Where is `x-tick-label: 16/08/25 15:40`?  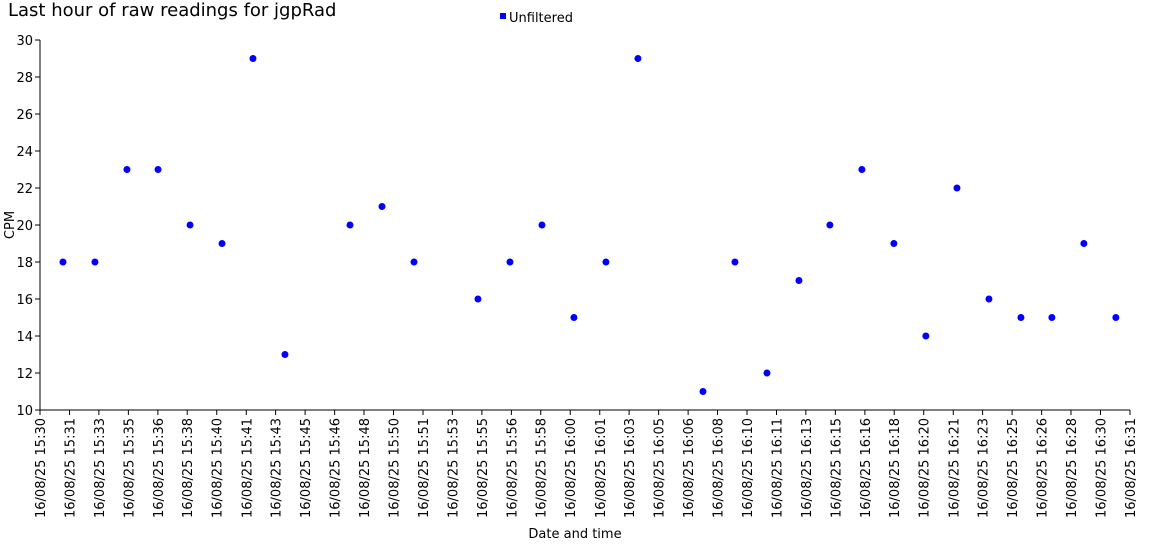 x-tick-label: 16/08/25 15:40 is located at coordinates (218, 468).